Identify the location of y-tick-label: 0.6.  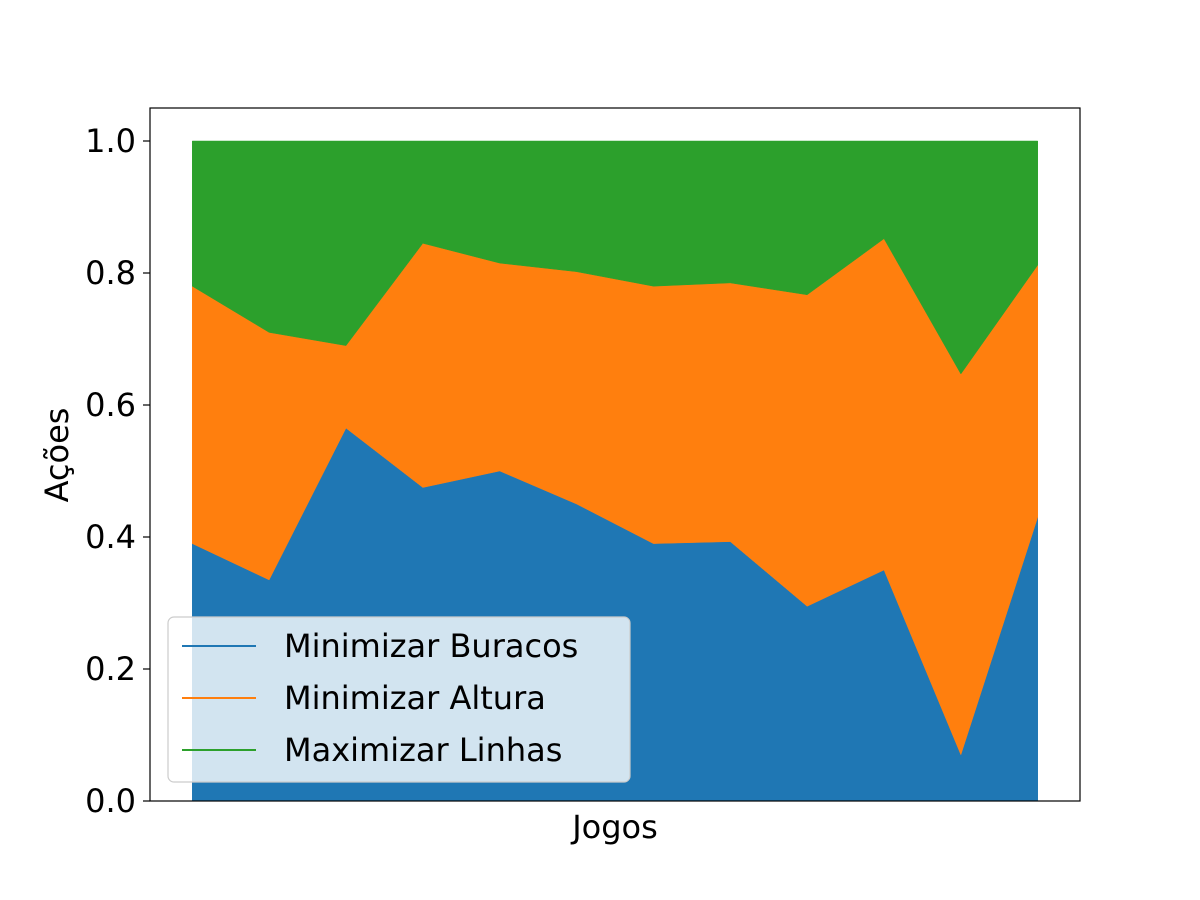
(110, 405).